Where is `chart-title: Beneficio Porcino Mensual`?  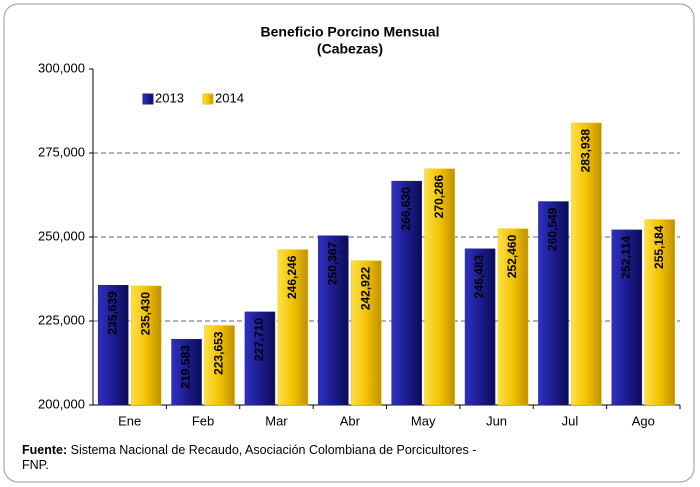
chart-title: Beneficio Porcino Mensual is located at coordinates (350, 32).